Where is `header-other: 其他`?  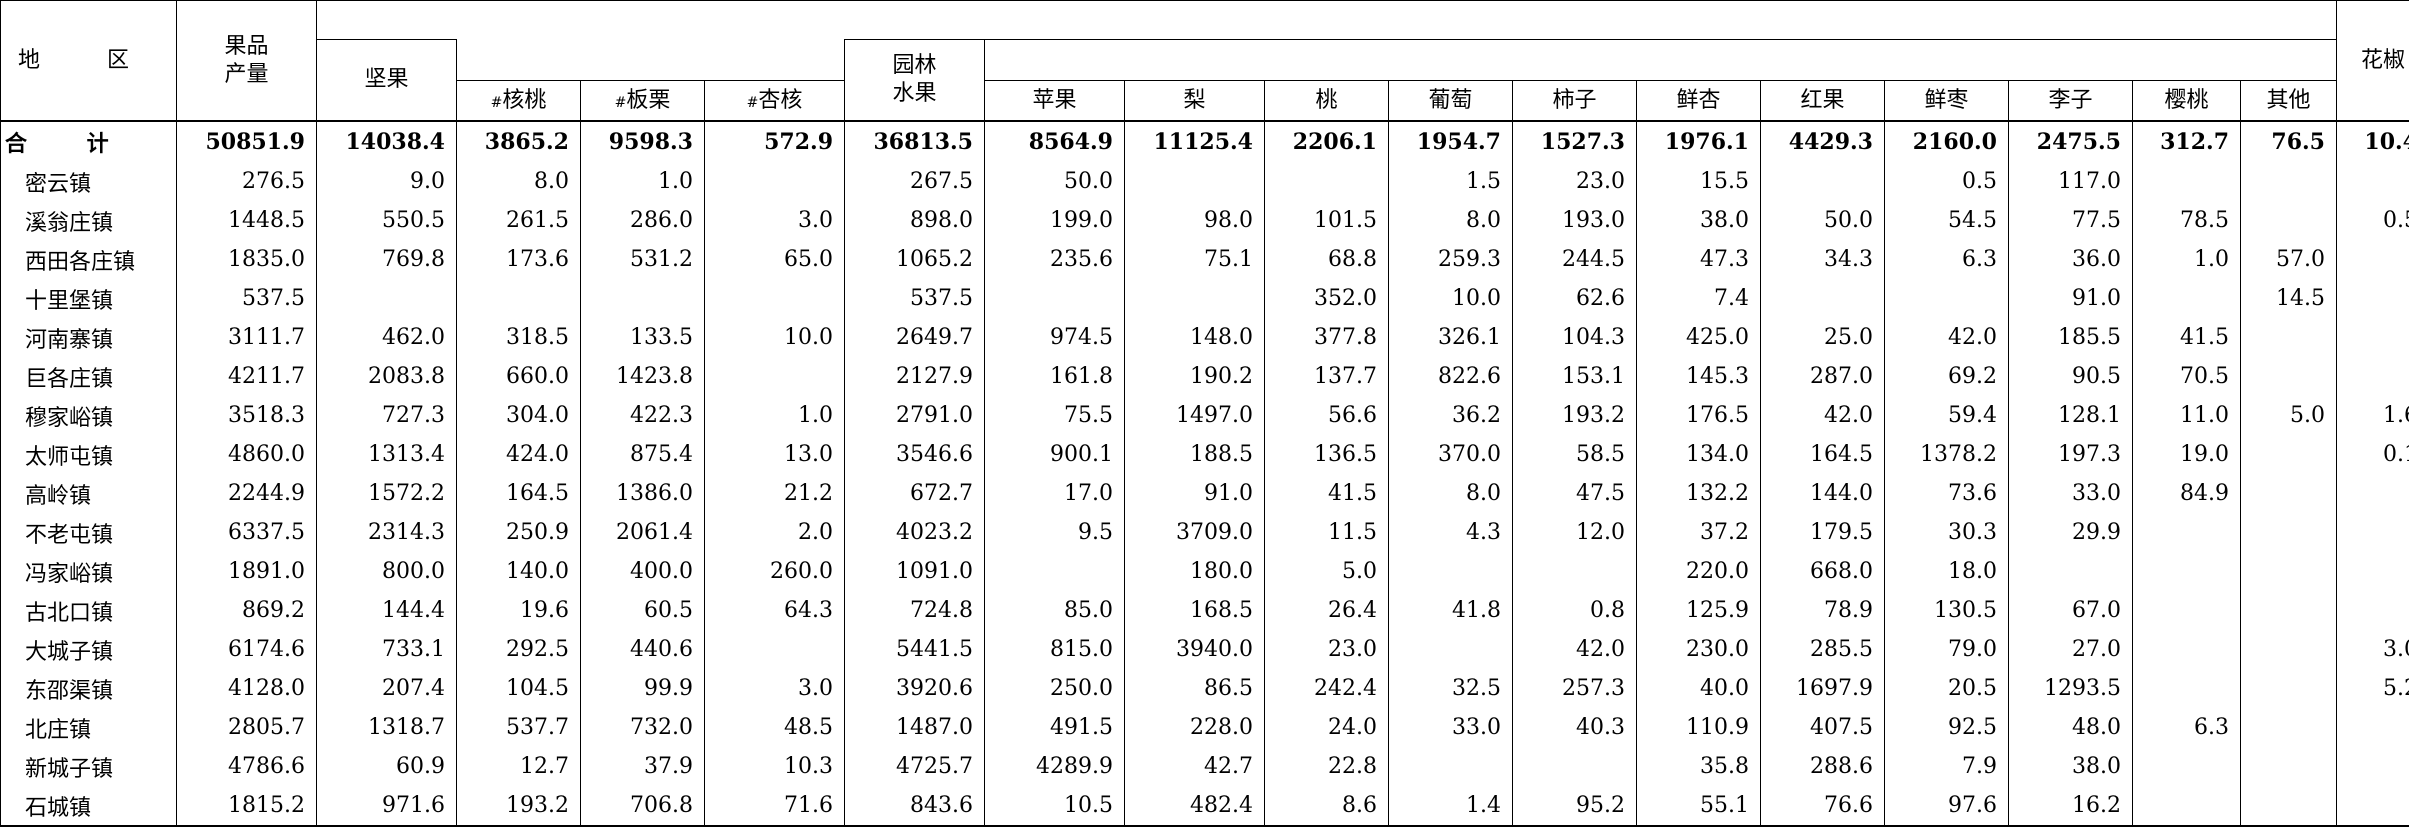 header-other: 其他 is located at coordinates (2289, 101).